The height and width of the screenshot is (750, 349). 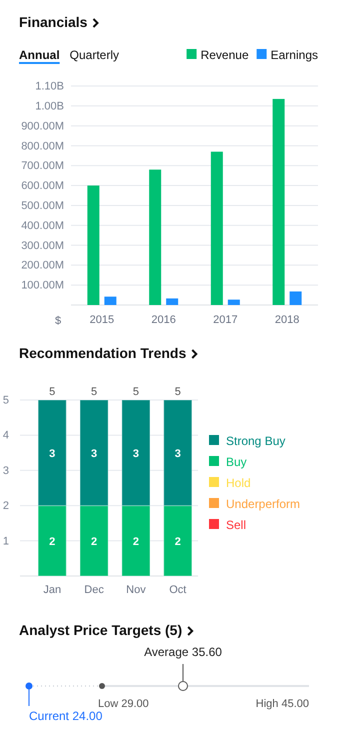 I want to click on legend-label: Earnings, so click(x=294, y=55).